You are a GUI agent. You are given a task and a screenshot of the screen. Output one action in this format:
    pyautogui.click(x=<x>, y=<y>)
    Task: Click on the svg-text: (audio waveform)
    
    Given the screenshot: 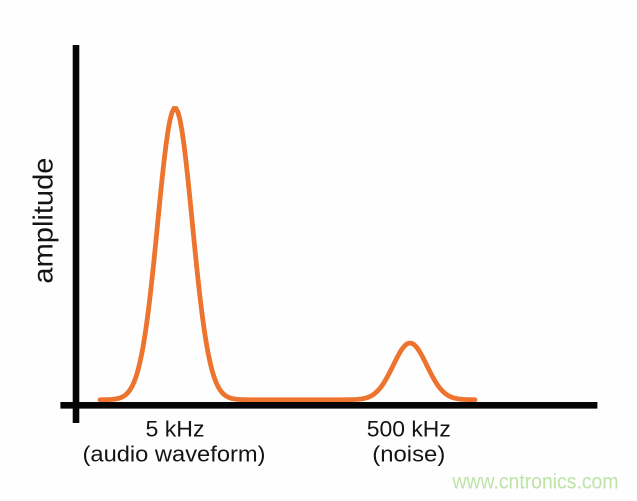 What is the action you would take?
    pyautogui.click(x=174, y=454)
    